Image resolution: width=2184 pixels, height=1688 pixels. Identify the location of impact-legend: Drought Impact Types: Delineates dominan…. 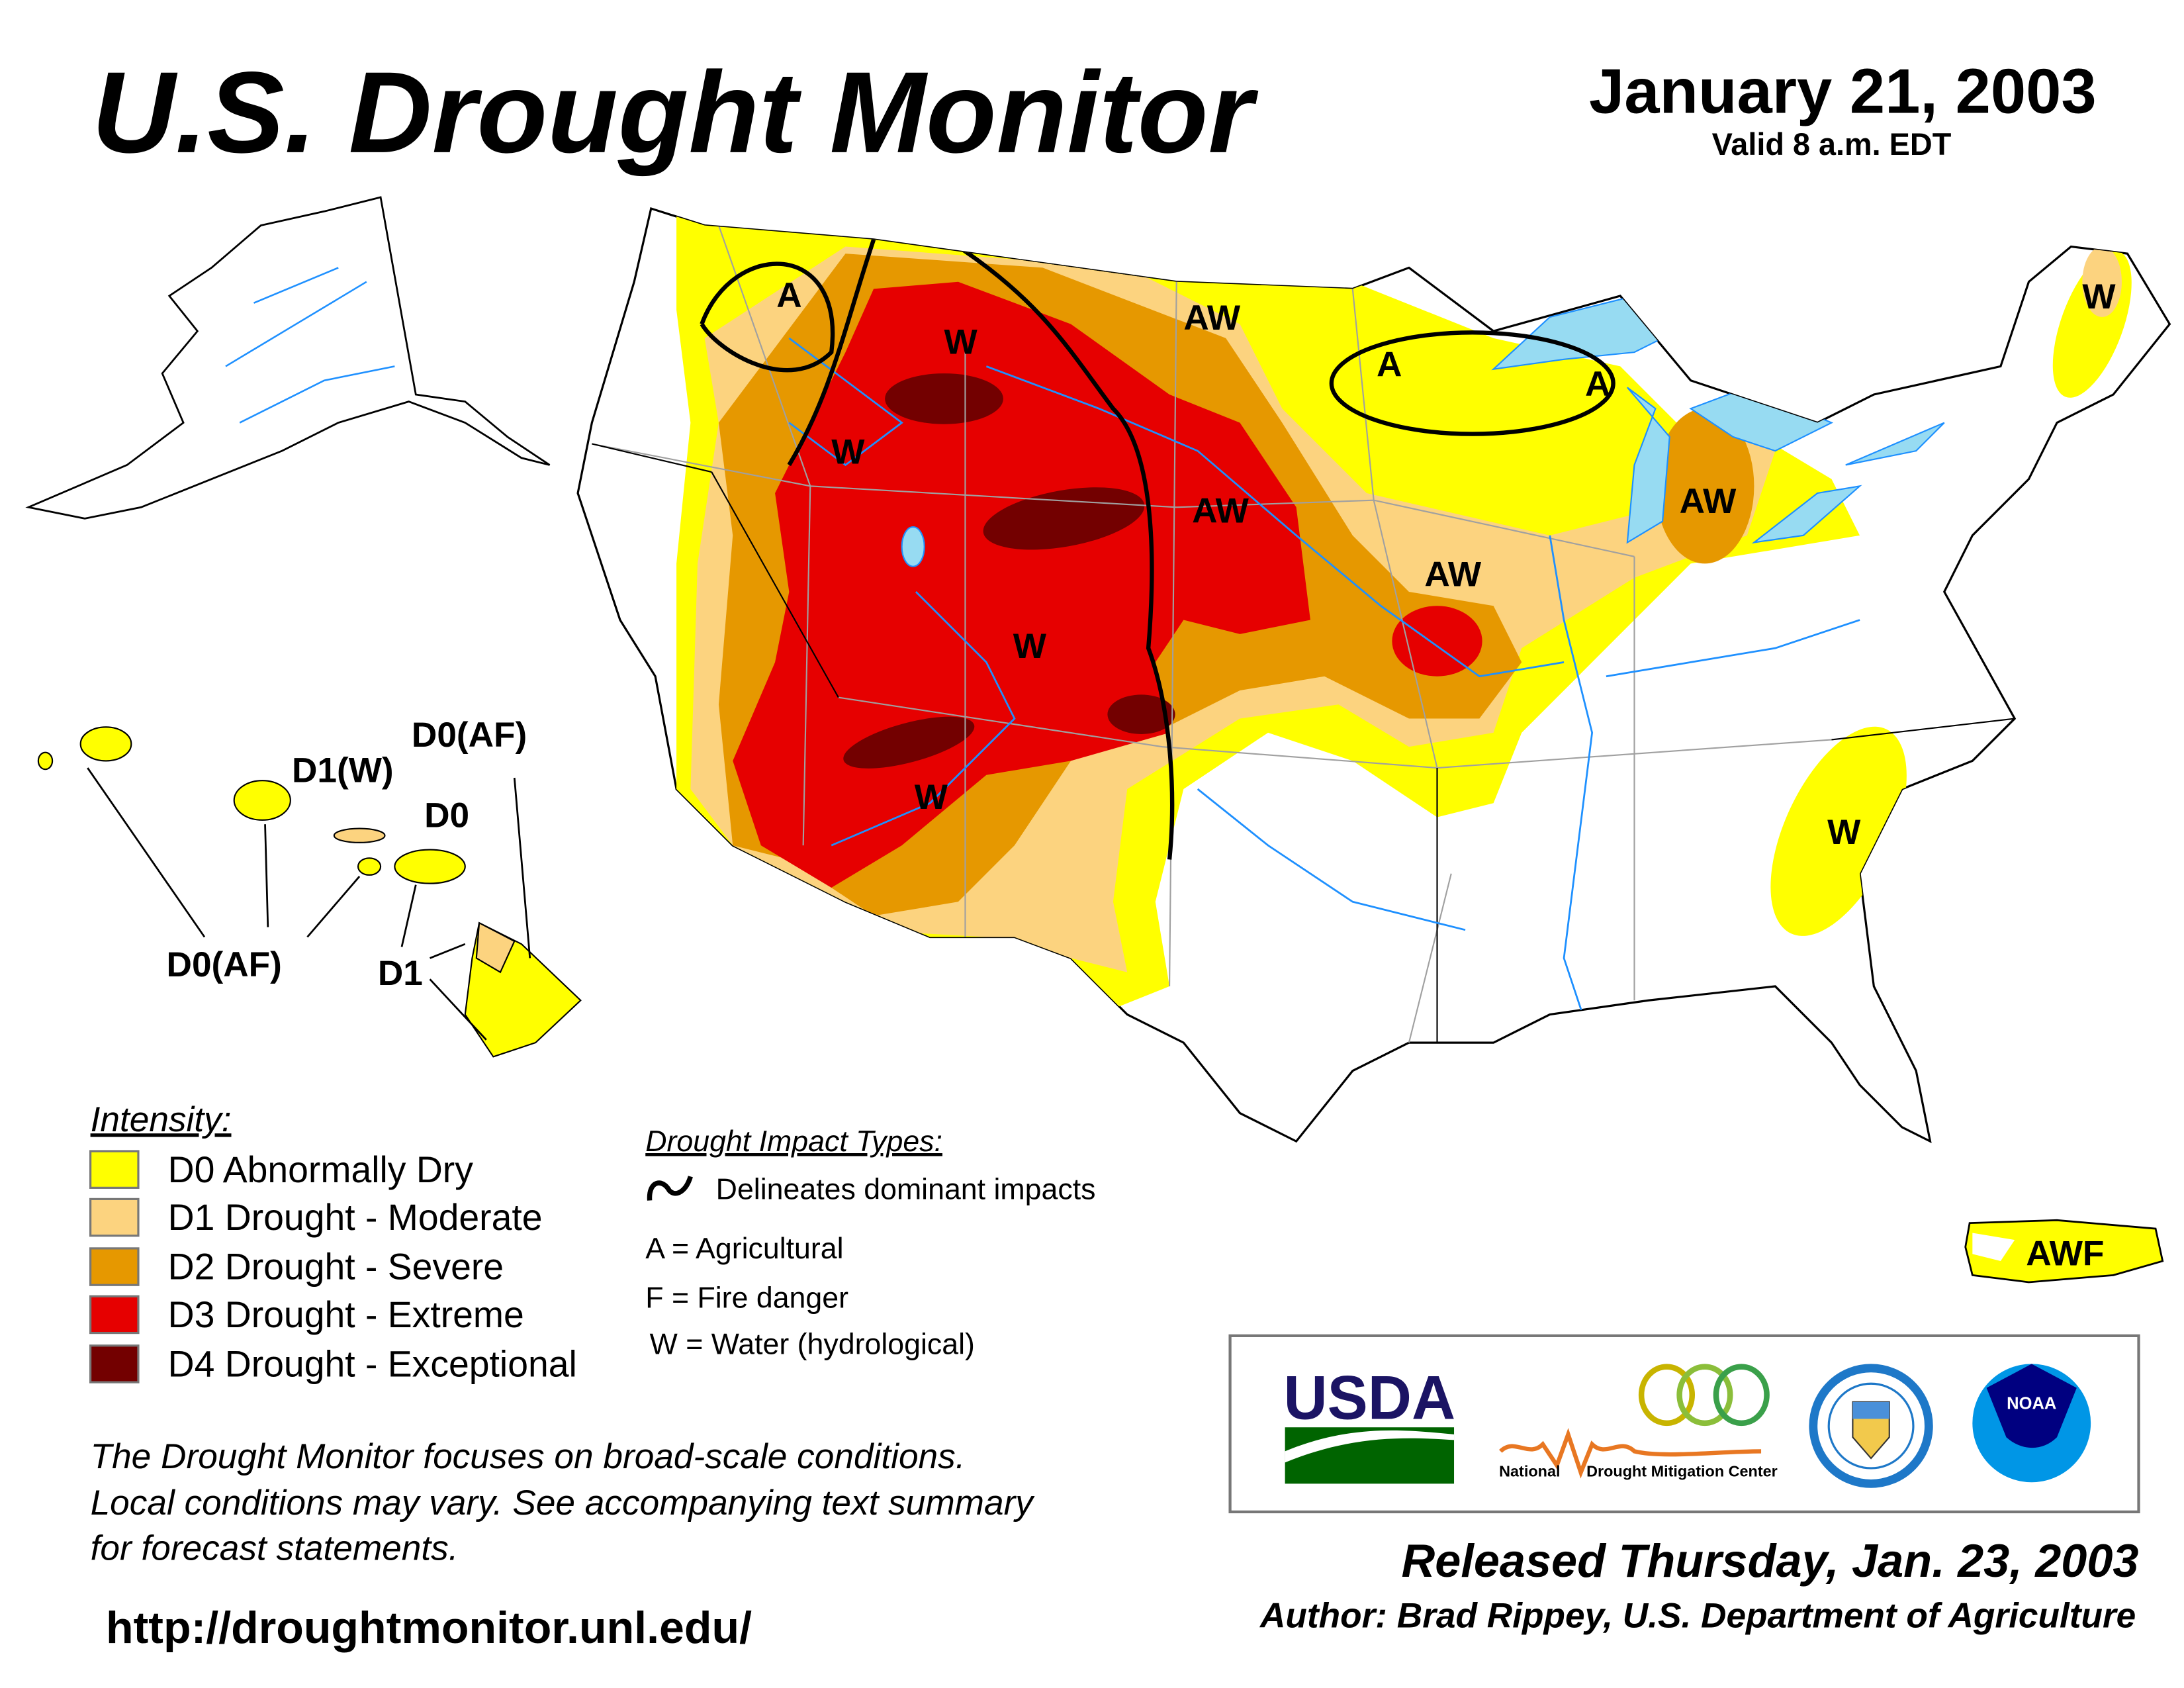
(870, 1243).